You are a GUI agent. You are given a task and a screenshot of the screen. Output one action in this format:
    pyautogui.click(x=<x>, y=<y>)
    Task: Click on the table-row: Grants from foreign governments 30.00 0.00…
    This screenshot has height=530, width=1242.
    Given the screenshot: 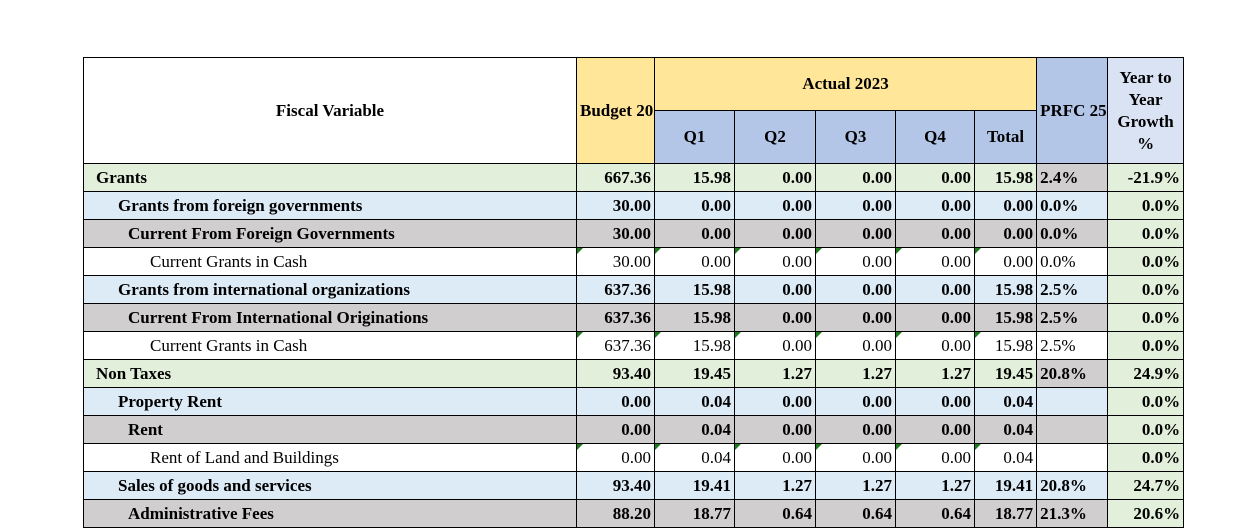 What is the action you would take?
    pyautogui.click(x=634, y=205)
    